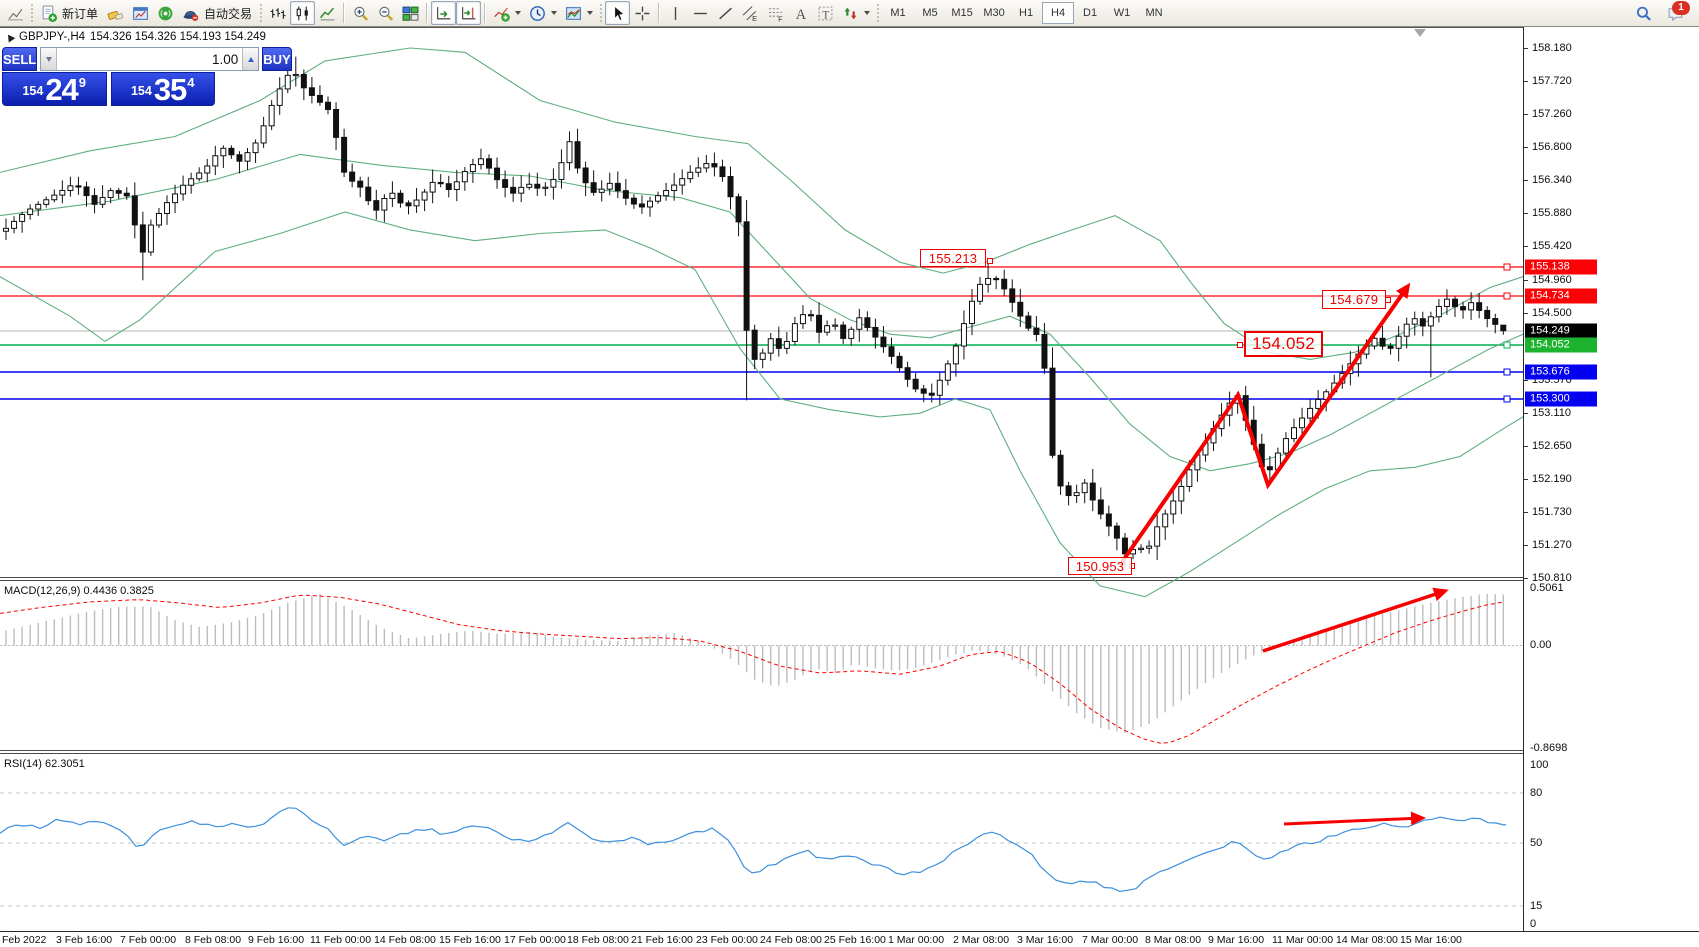  I want to click on line-chart-icon, so click(327, 13).